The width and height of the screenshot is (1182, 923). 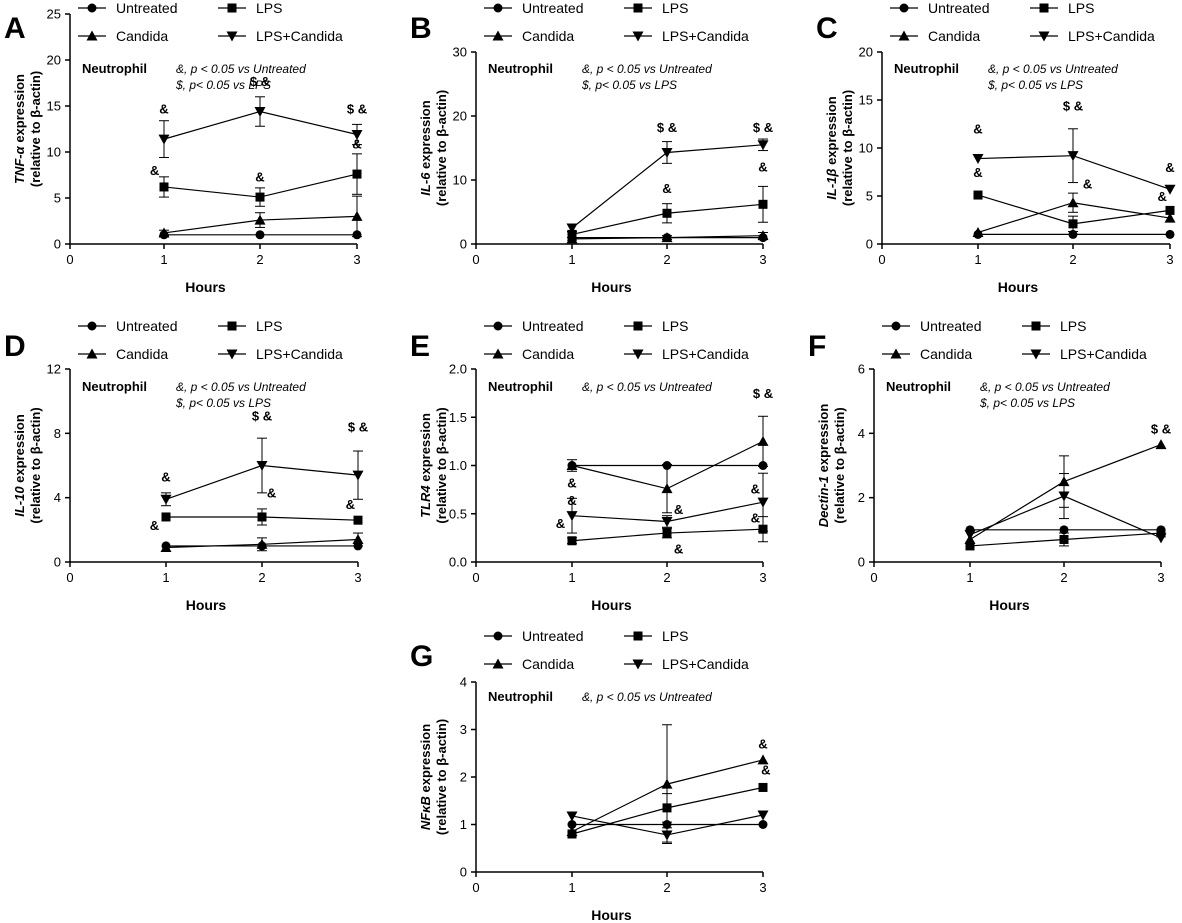 I want to click on y-axis-gene: IL-1β, so click(x=831, y=184).